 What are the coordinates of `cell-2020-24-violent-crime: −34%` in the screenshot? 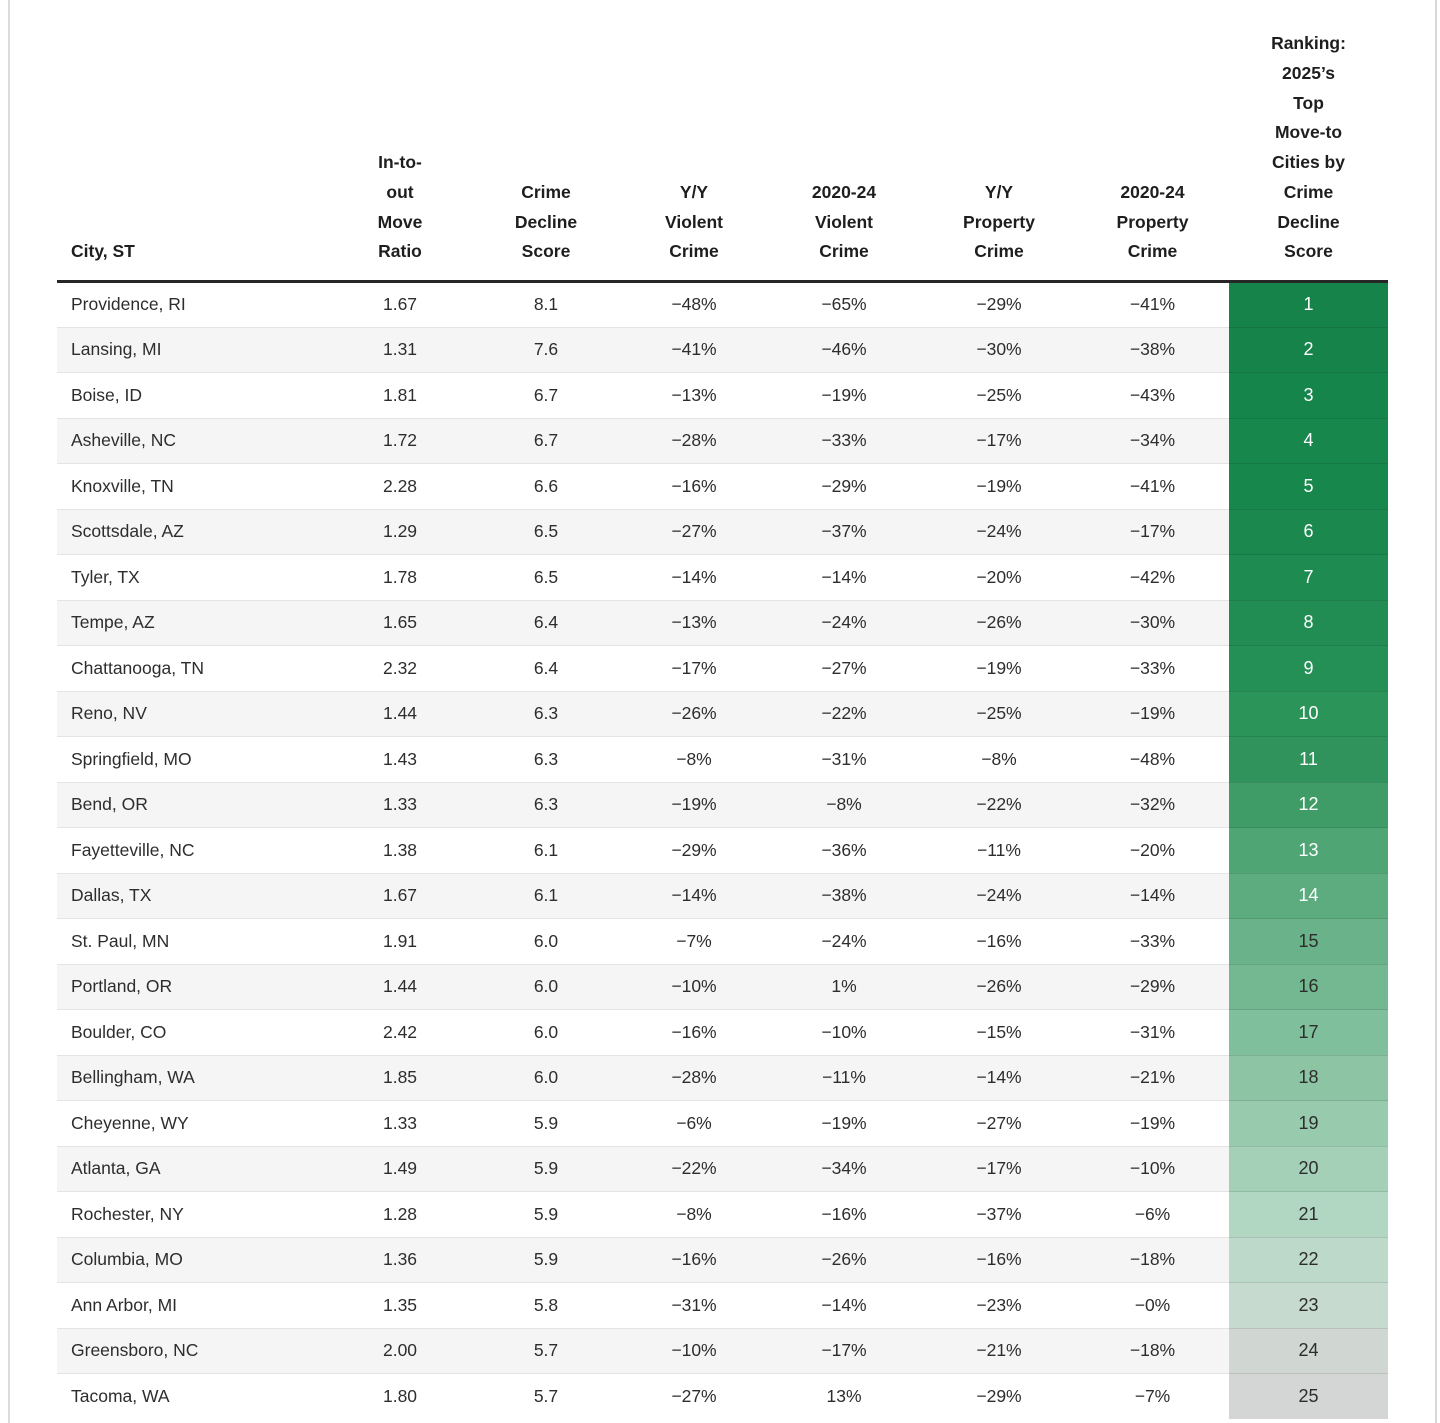 It's located at (844, 1168).